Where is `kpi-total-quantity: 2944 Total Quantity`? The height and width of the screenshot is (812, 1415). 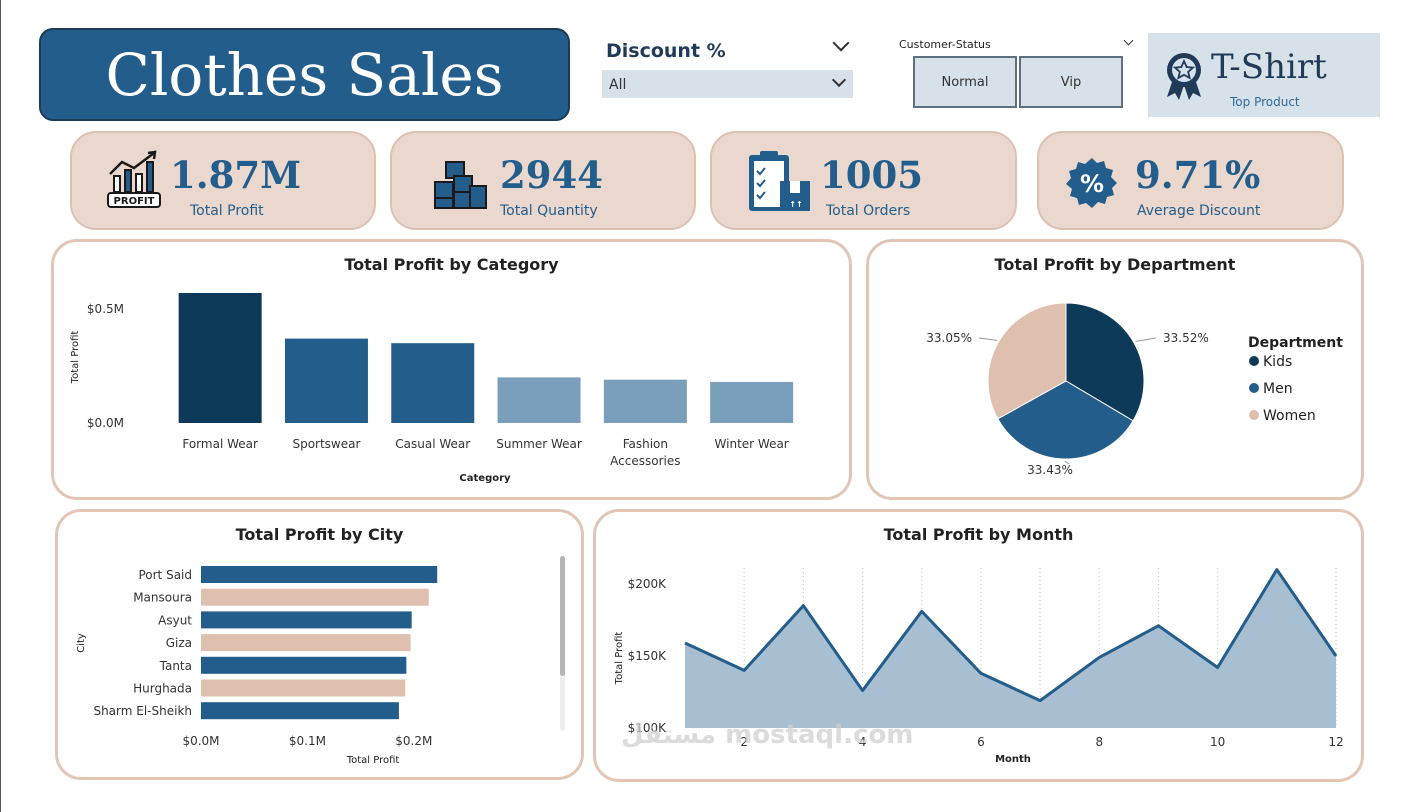
kpi-total-quantity: 2944 Total Quantity is located at coordinates (543, 180).